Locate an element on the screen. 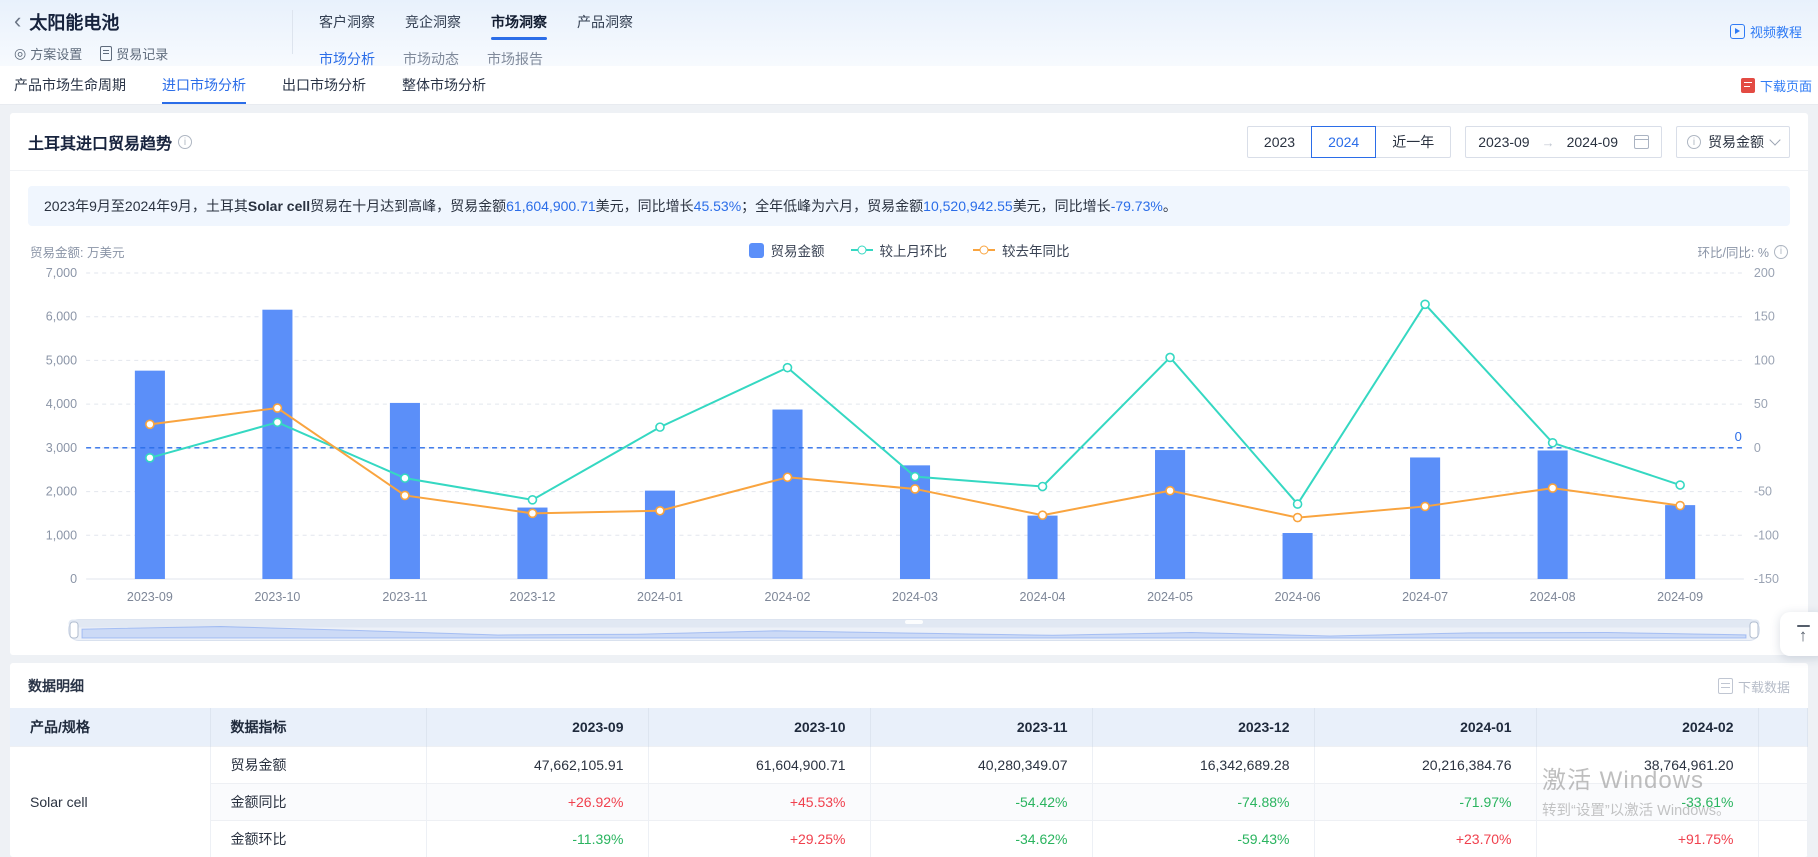 This screenshot has width=1818, height=857. svg-text: 2023-09 is located at coordinates (150, 597).